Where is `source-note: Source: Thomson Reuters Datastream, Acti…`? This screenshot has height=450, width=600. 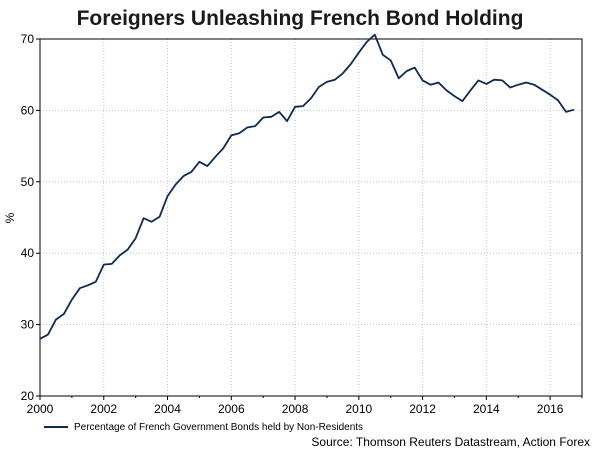 source-note: Source: Thomson Reuters Datastream, Acti… is located at coordinates (450, 442).